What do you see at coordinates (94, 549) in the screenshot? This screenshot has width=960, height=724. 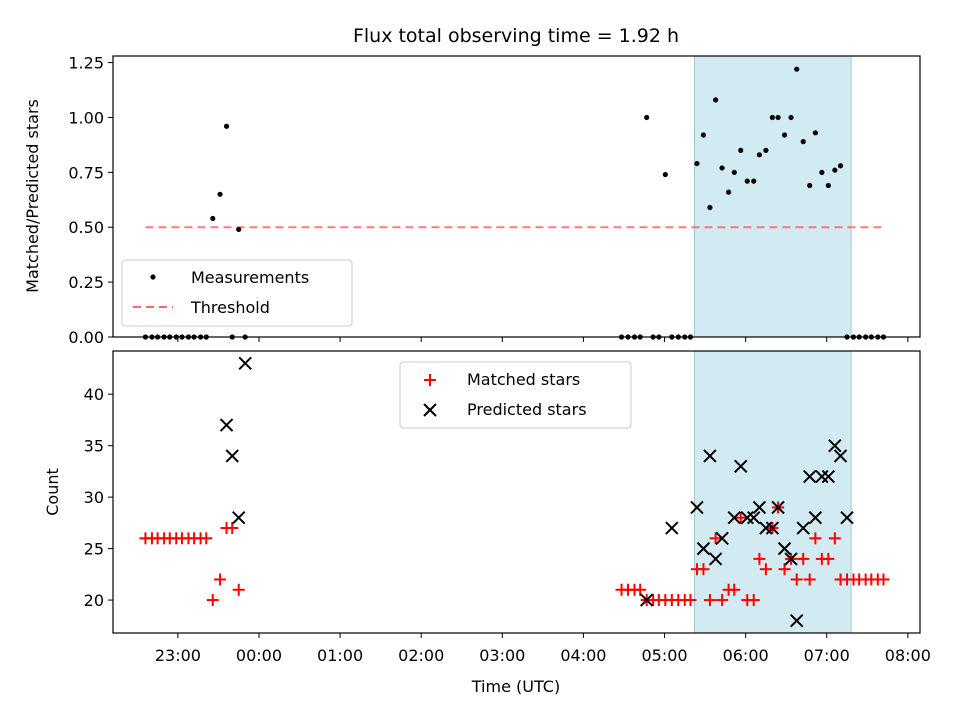 I see `y-tick-label: 25` at bounding box center [94, 549].